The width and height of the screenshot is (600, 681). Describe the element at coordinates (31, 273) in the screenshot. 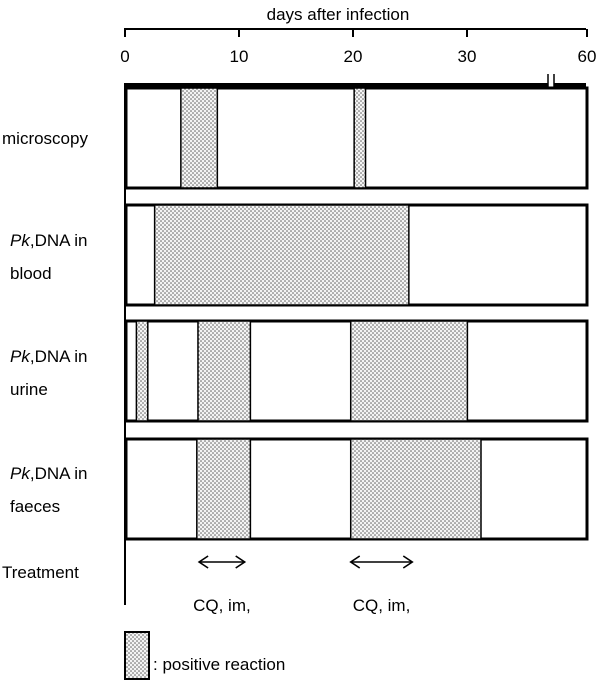

I see `row-label-line2: blood` at that location.